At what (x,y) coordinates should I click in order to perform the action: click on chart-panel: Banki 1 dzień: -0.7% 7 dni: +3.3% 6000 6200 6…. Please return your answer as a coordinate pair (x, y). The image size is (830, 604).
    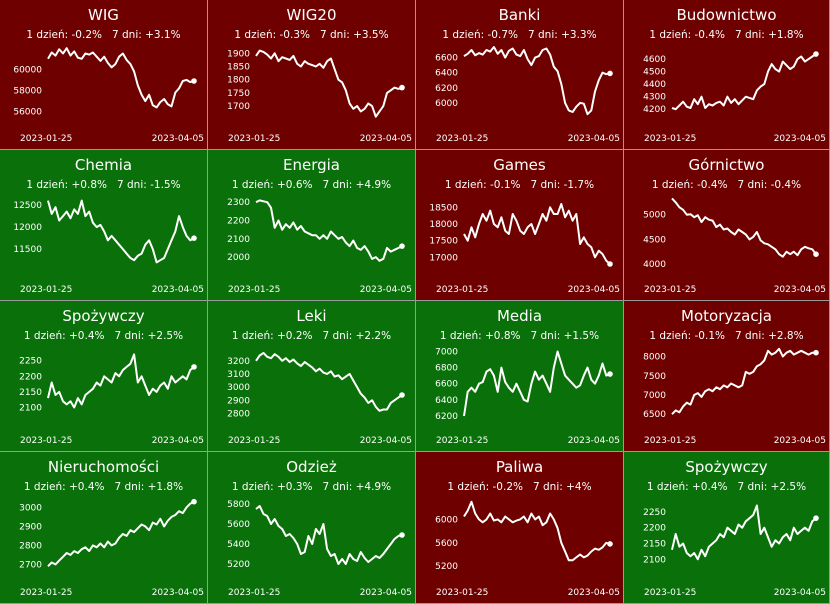
    Looking at the image, I should click on (520, 75).